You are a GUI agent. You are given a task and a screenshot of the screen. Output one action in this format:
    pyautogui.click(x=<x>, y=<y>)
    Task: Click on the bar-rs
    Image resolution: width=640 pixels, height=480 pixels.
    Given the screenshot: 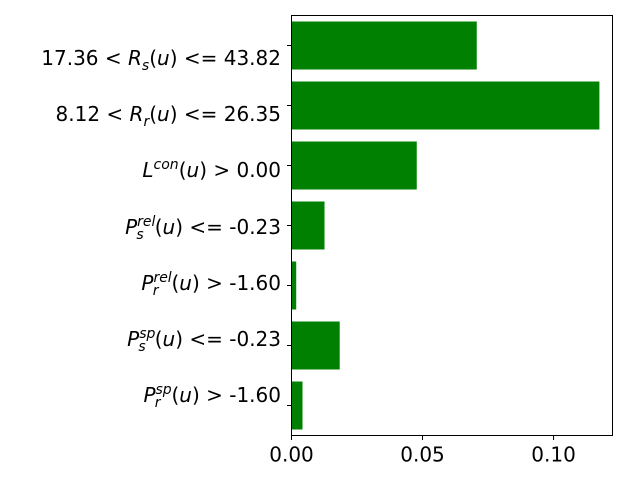 What is the action you would take?
    pyautogui.click(x=384, y=45)
    